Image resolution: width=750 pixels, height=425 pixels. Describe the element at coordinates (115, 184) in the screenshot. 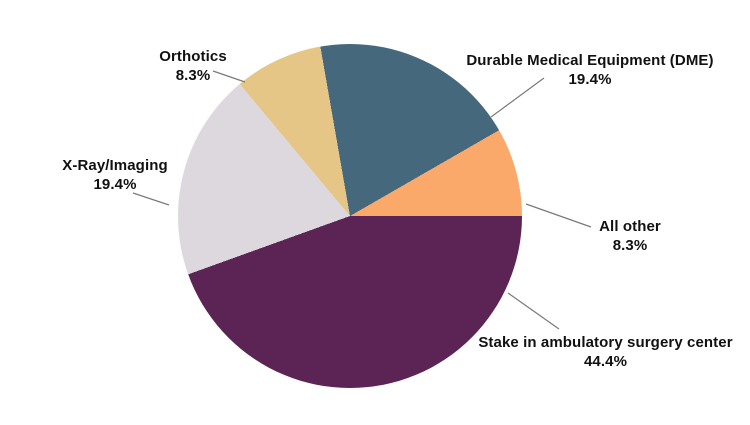

I see `slice-label-xray-pct: 19.4%` at that location.